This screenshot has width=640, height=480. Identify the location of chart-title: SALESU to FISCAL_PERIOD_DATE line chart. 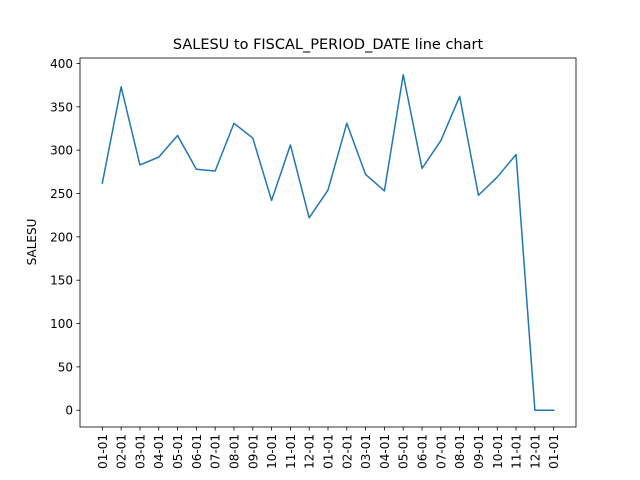
(328, 45).